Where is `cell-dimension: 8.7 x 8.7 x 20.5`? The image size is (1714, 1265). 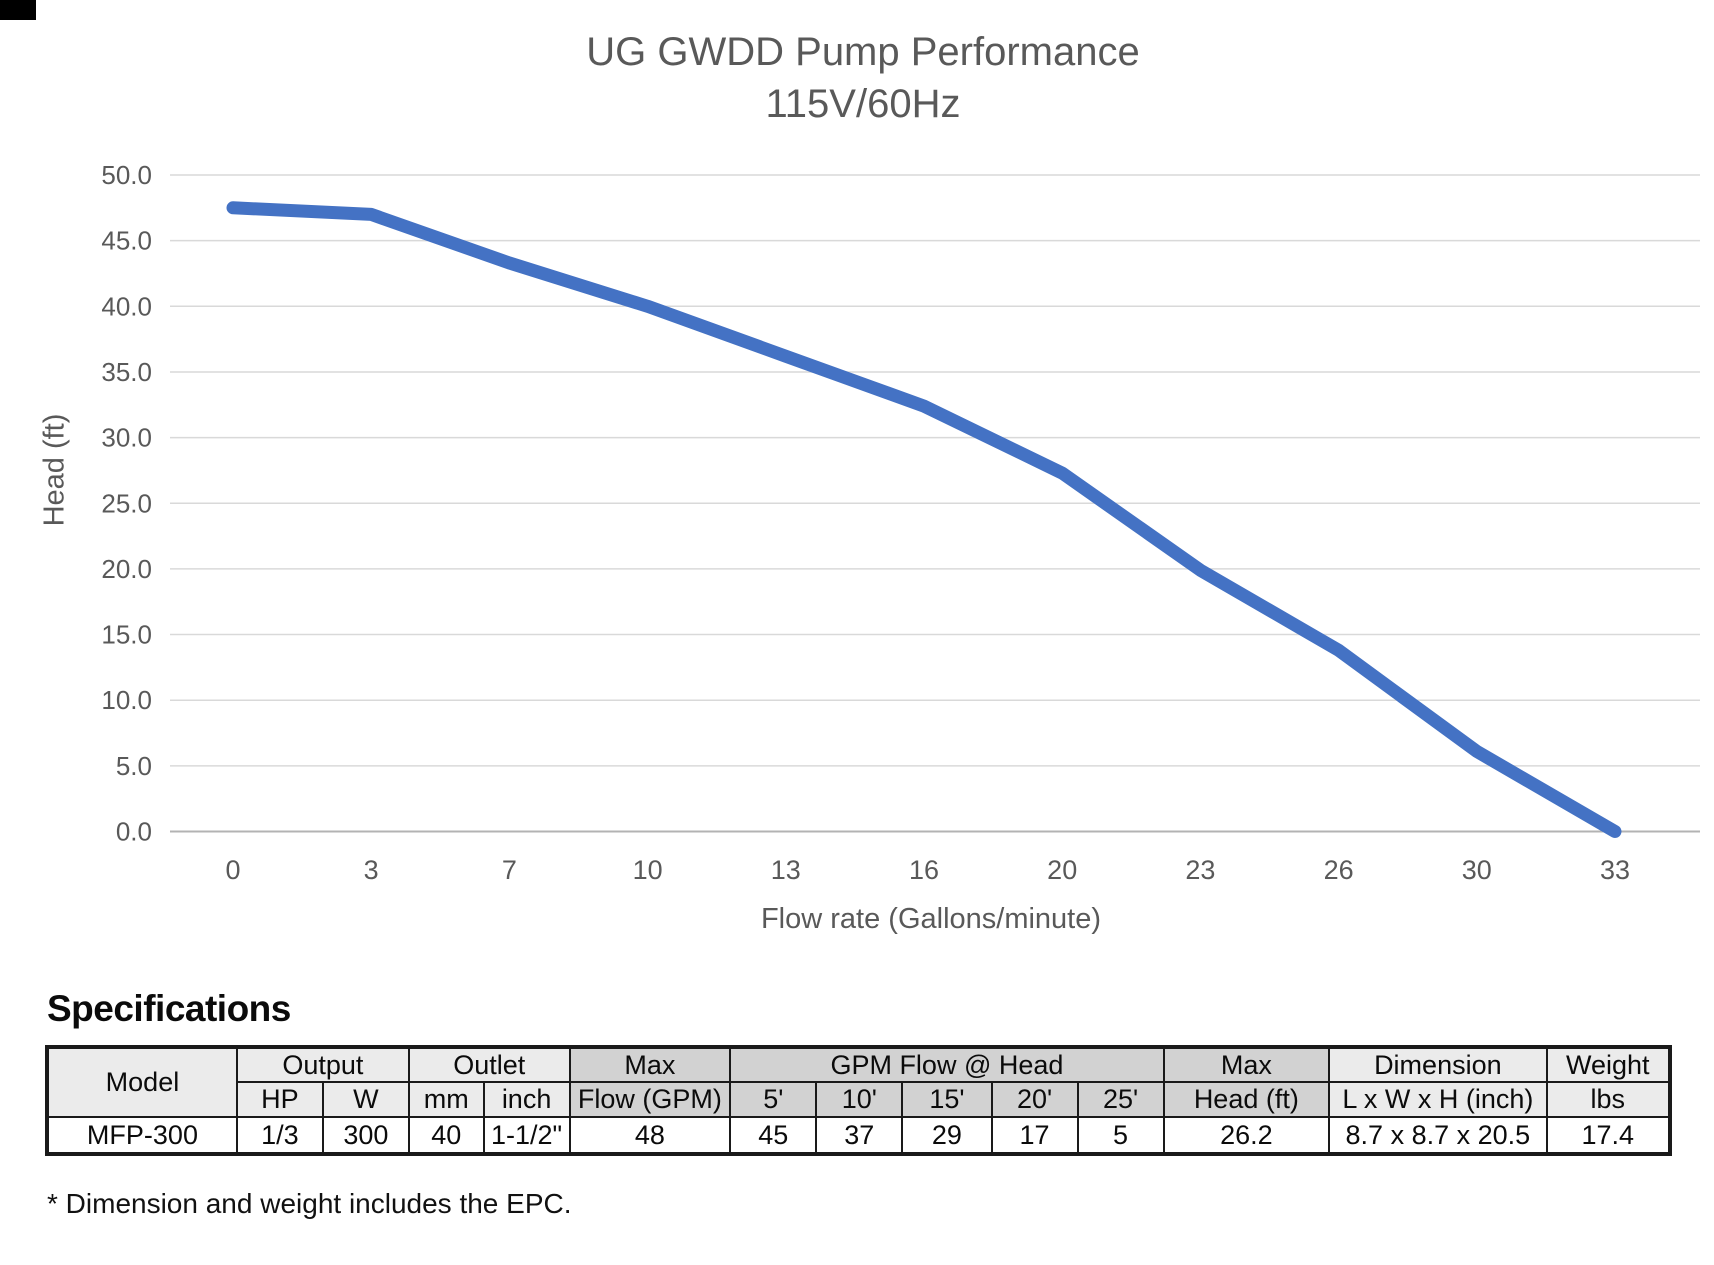
cell-dimension: 8.7 x 8.7 x 20.5 is located at coordinates (1438, 1135).